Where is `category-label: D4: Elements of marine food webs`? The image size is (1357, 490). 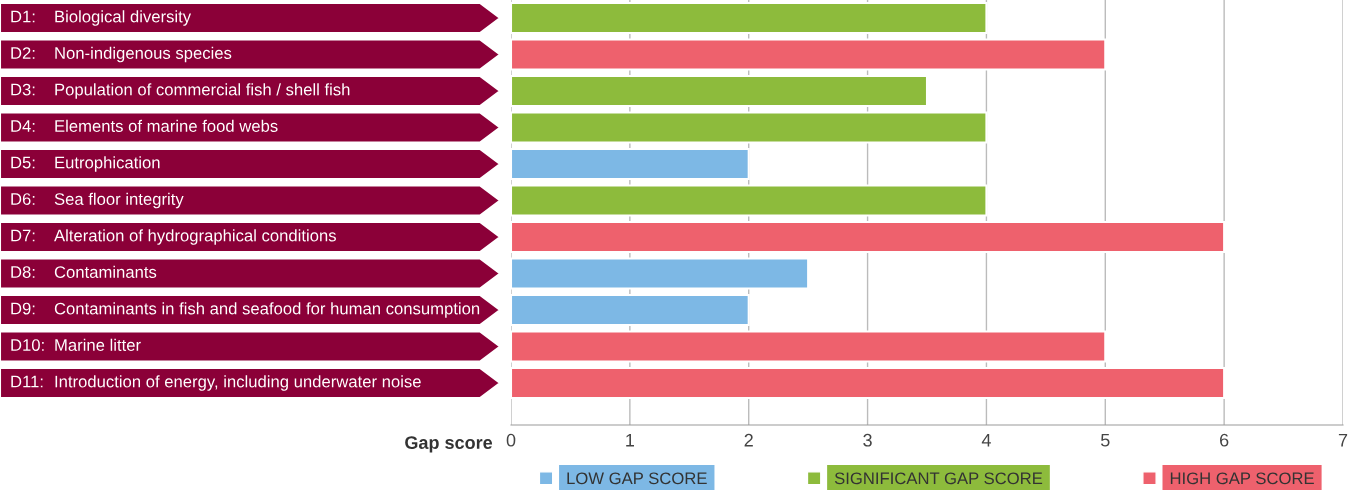 category-label: D4: Elements of marine food webs is located at coordinates (144, 125).